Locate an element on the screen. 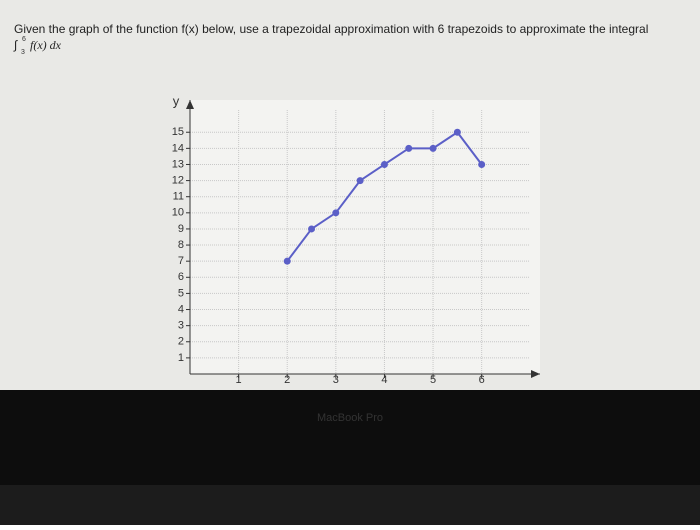 The width and height of the screenshot is (700, 530). x-tick-label: 3 is located at coordinates (336, 380).